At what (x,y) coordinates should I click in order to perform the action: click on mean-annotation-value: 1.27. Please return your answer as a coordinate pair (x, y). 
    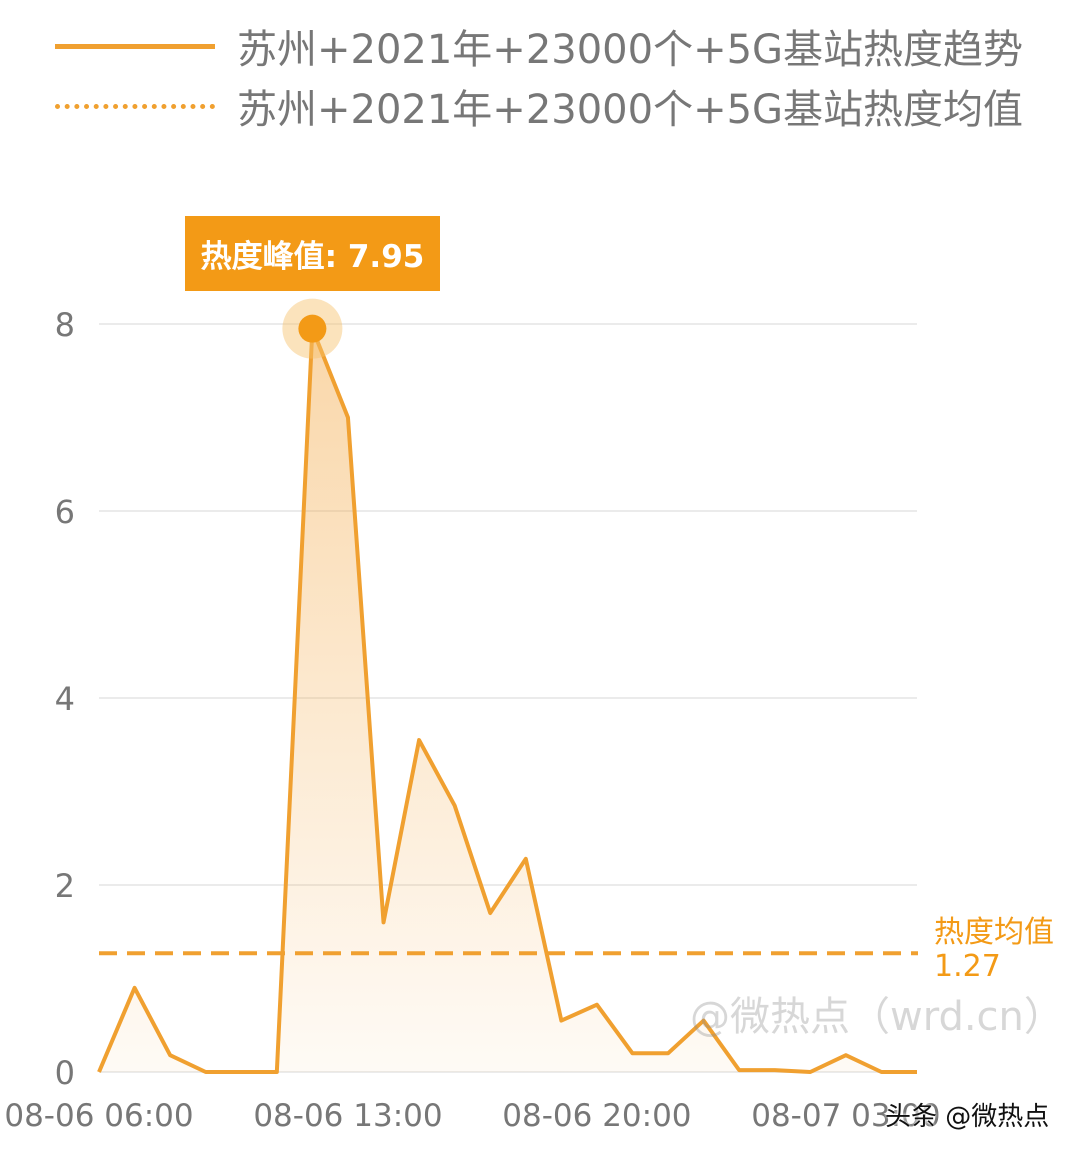
    Looking at the image, I should click on (967, 966).